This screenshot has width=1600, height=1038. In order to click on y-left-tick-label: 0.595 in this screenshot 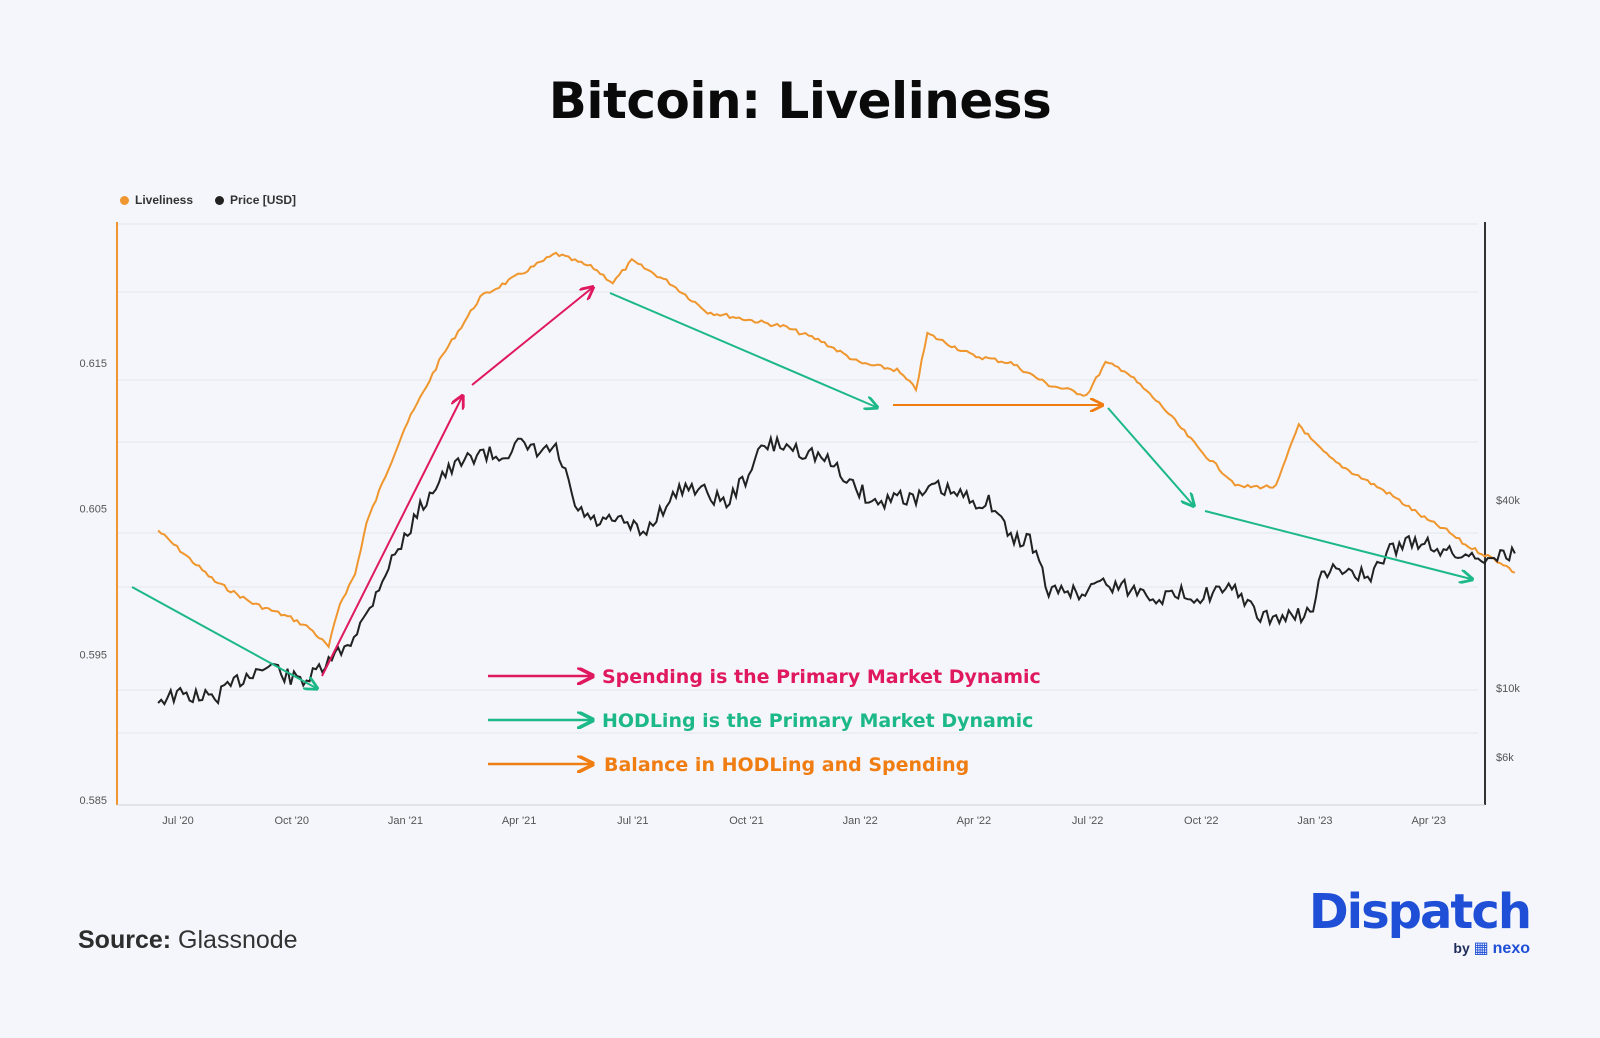, I will do `click(93, 655)`.